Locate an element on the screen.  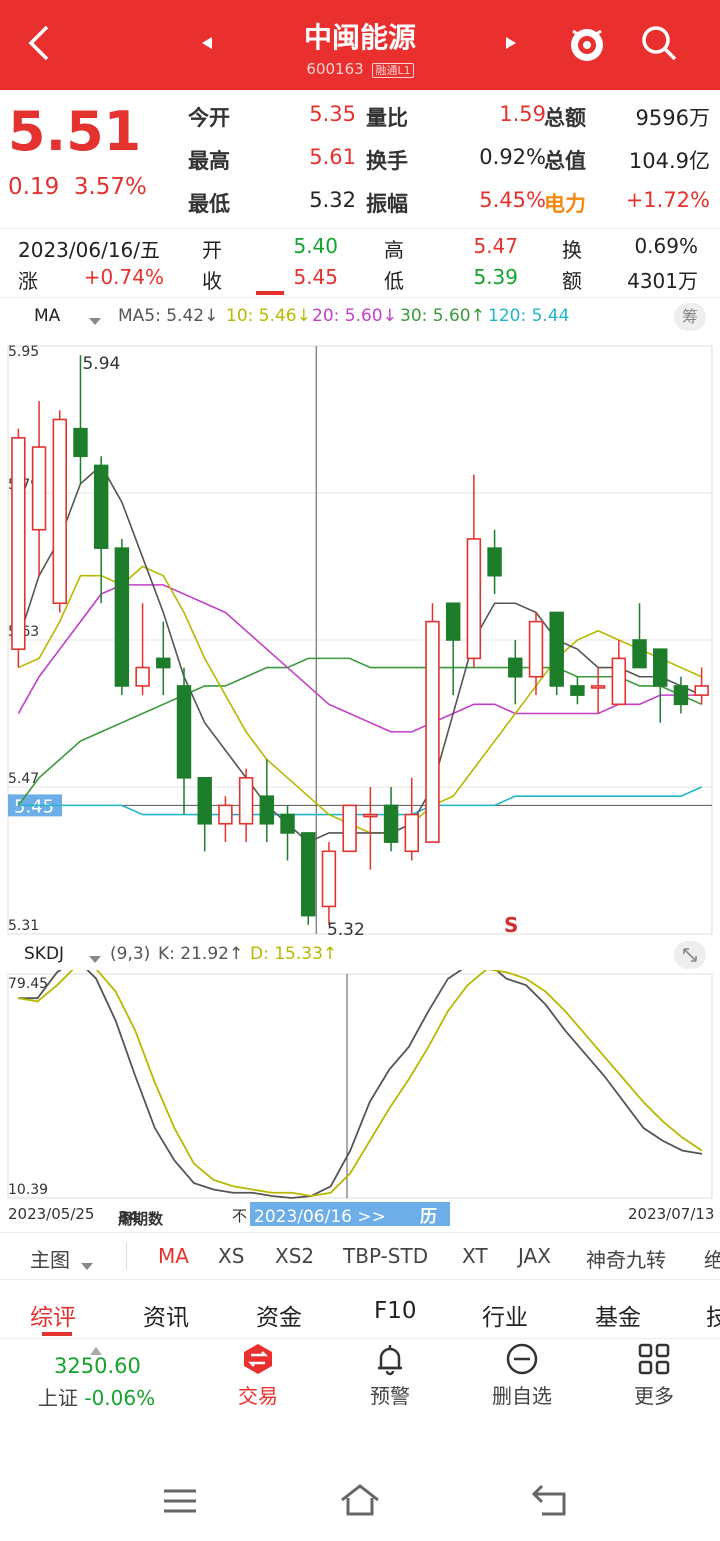
ma5-value: MA5: 5.42↓ is located at coordinates (168, 316).